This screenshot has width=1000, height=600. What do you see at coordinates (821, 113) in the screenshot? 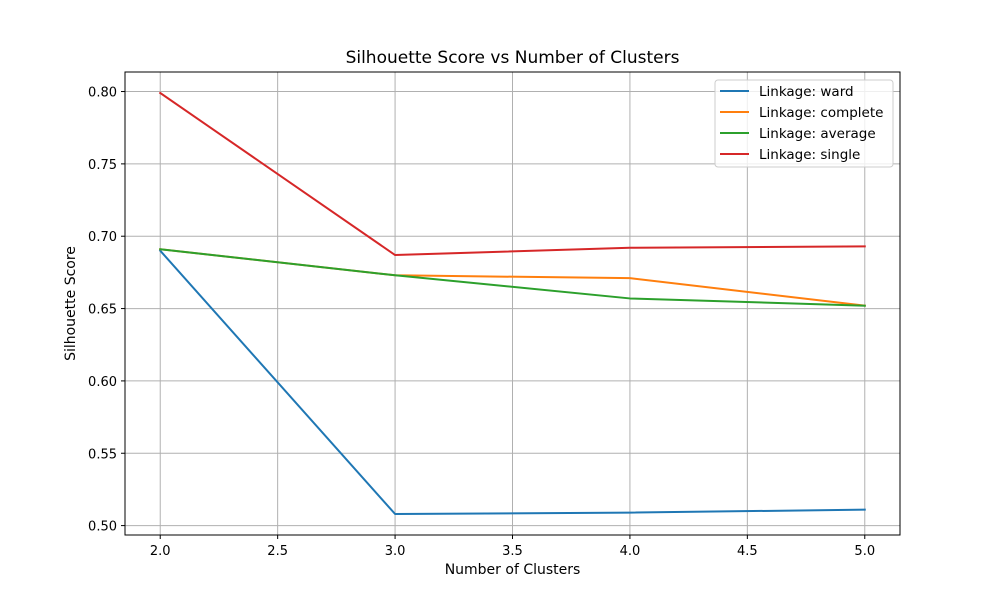
I see `legend-label-complete: Linkage: complete` at bounding box center [821, 113].